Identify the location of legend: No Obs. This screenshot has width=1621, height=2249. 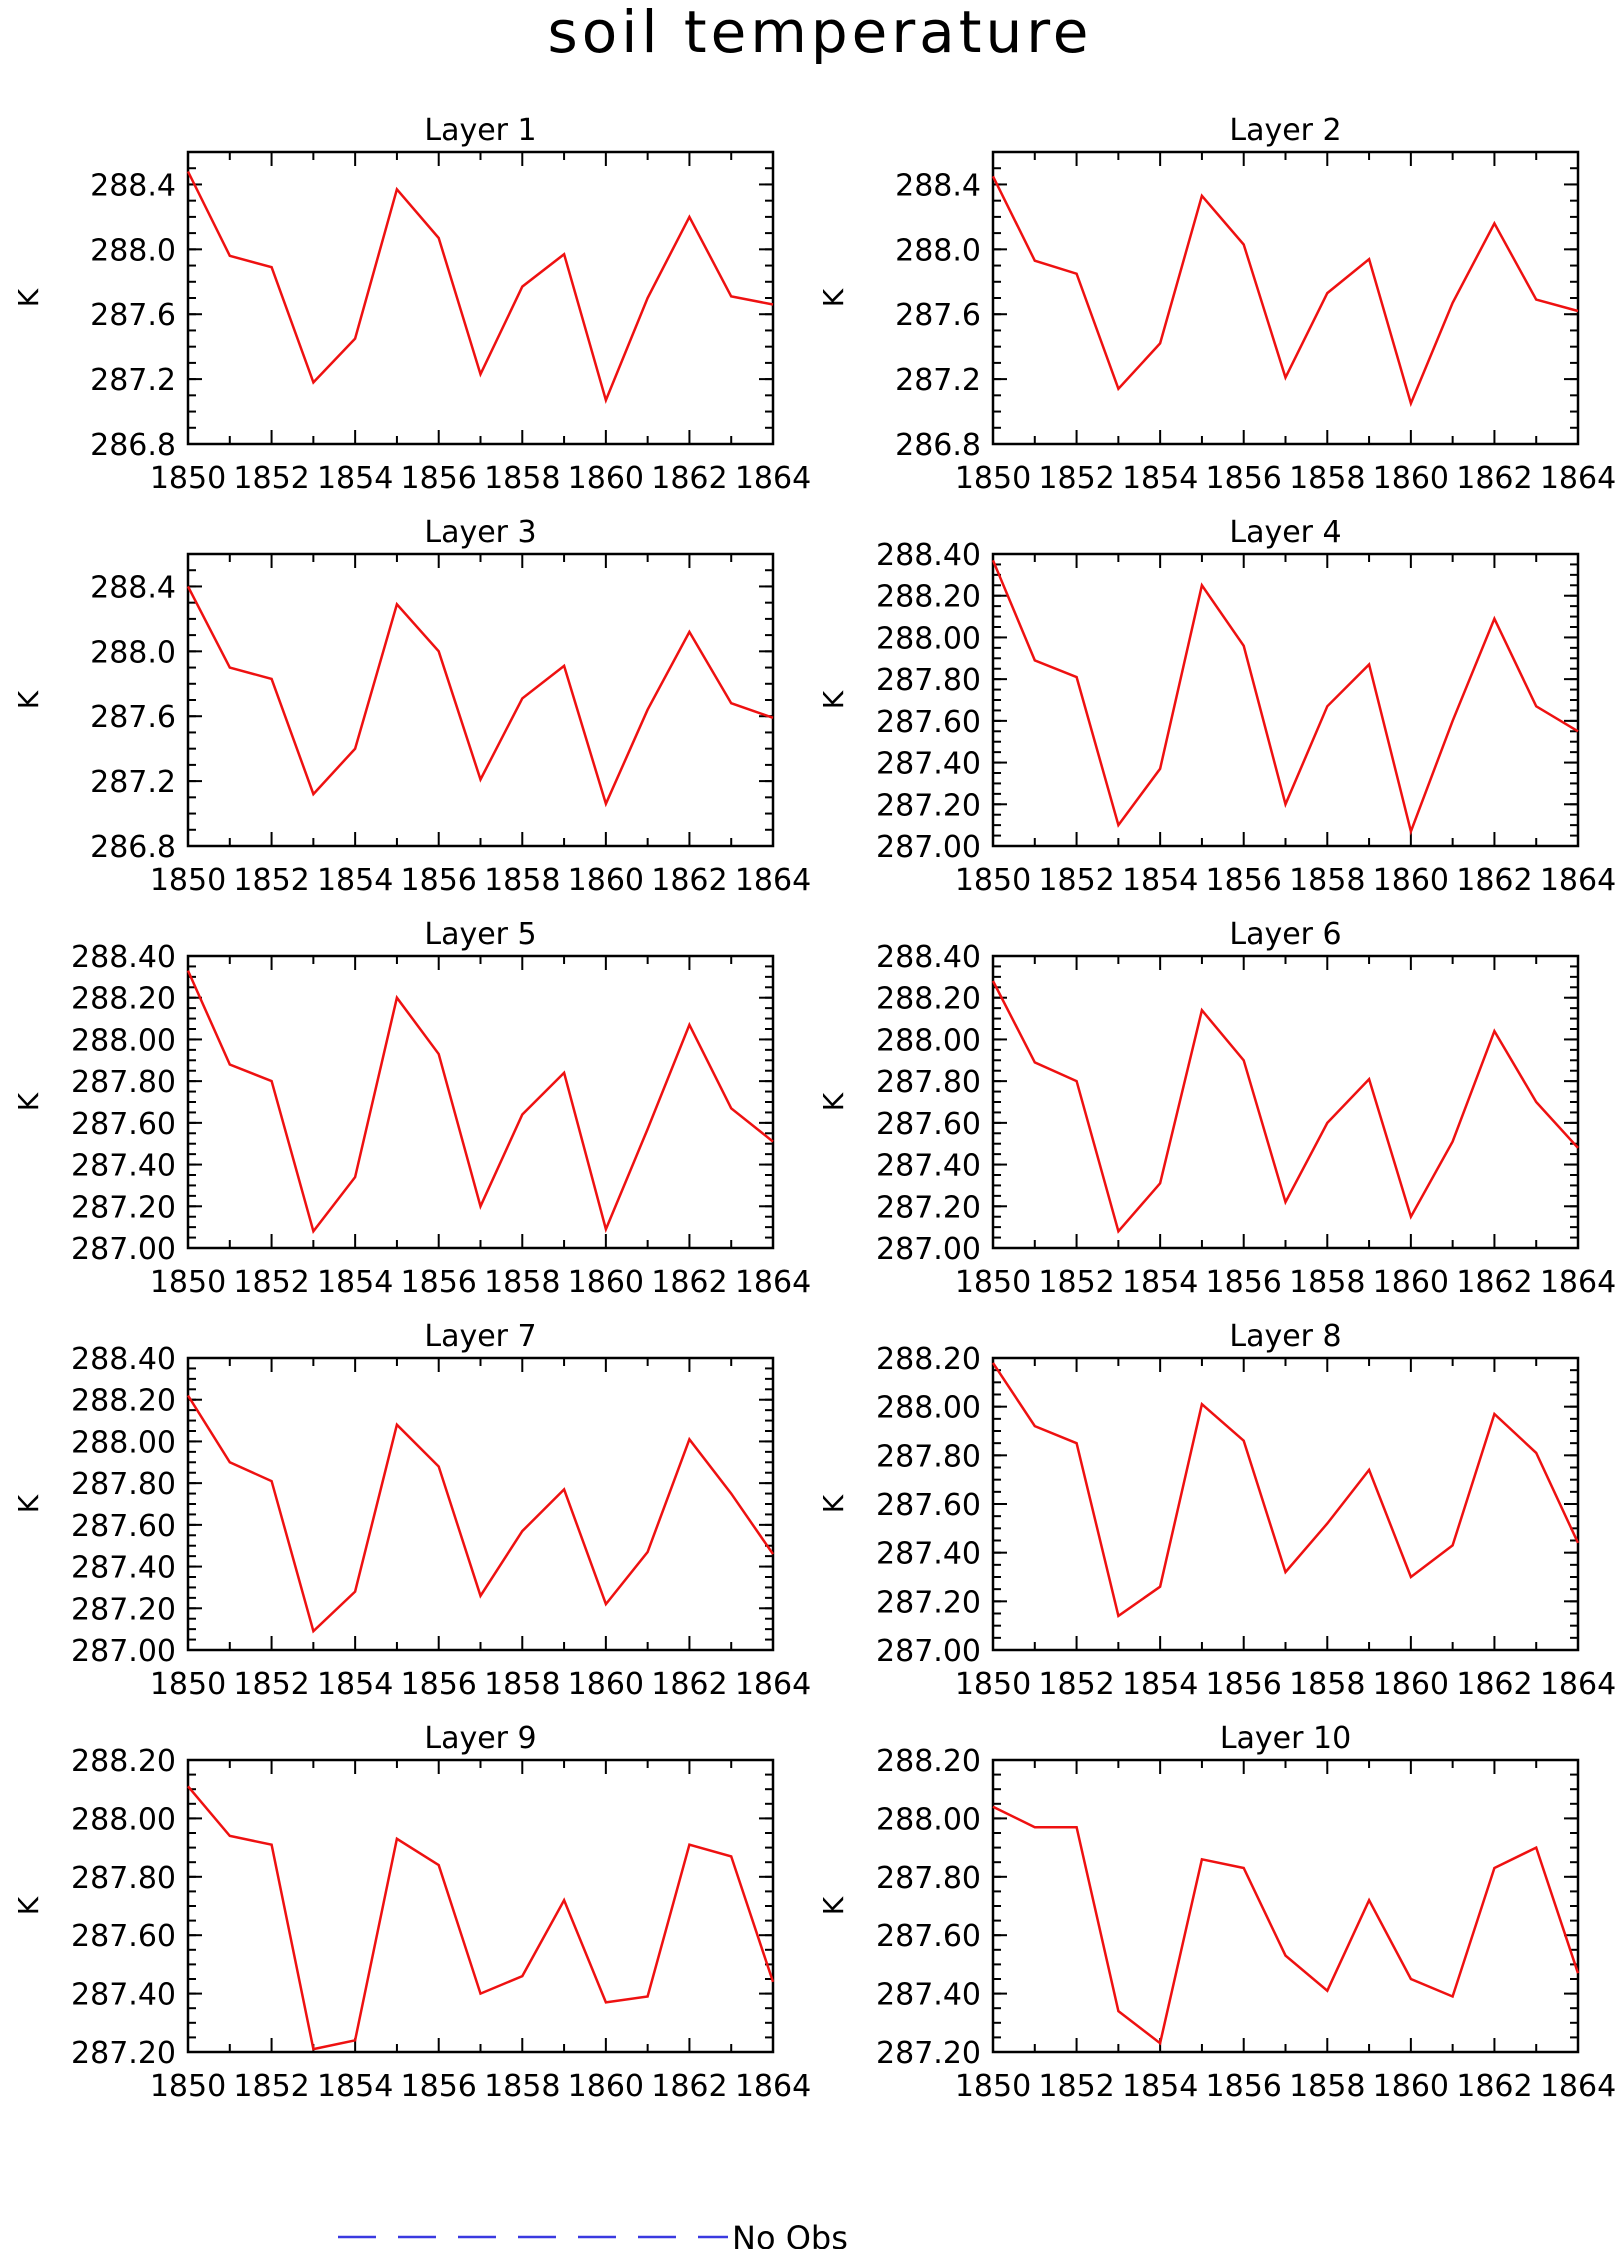
(593, 2234).